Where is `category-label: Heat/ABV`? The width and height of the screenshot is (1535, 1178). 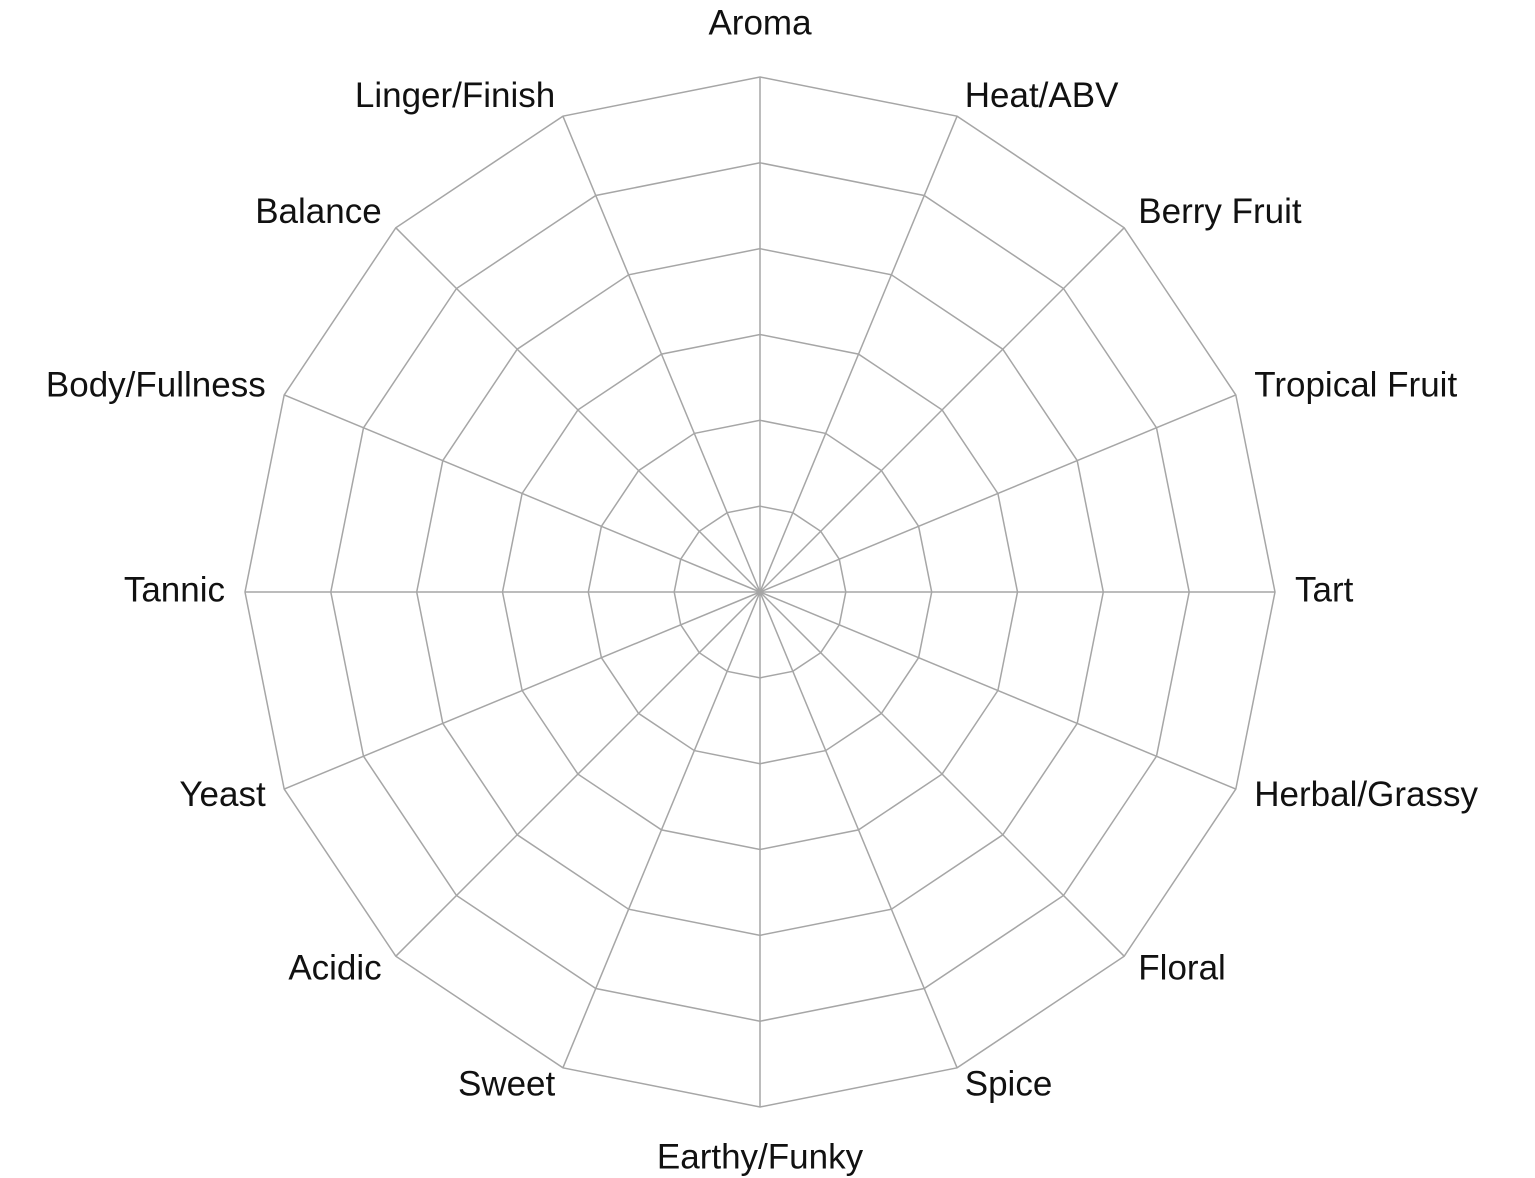
category-label: Heat/ABV is located at coordinates (1042, 95).